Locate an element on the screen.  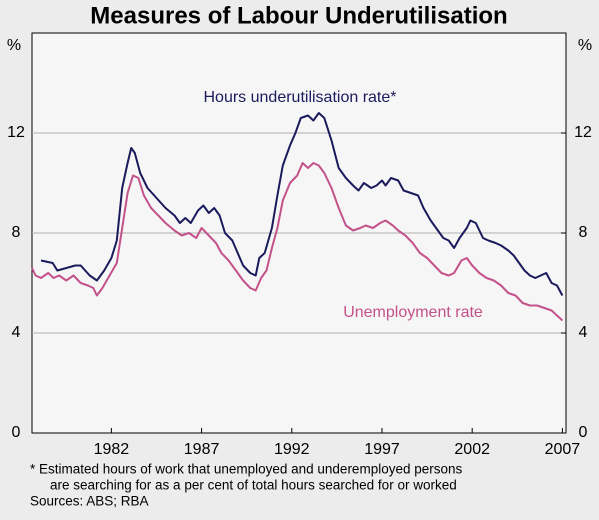
y2-tick-label: 8 is located at coordinates (583, 232).